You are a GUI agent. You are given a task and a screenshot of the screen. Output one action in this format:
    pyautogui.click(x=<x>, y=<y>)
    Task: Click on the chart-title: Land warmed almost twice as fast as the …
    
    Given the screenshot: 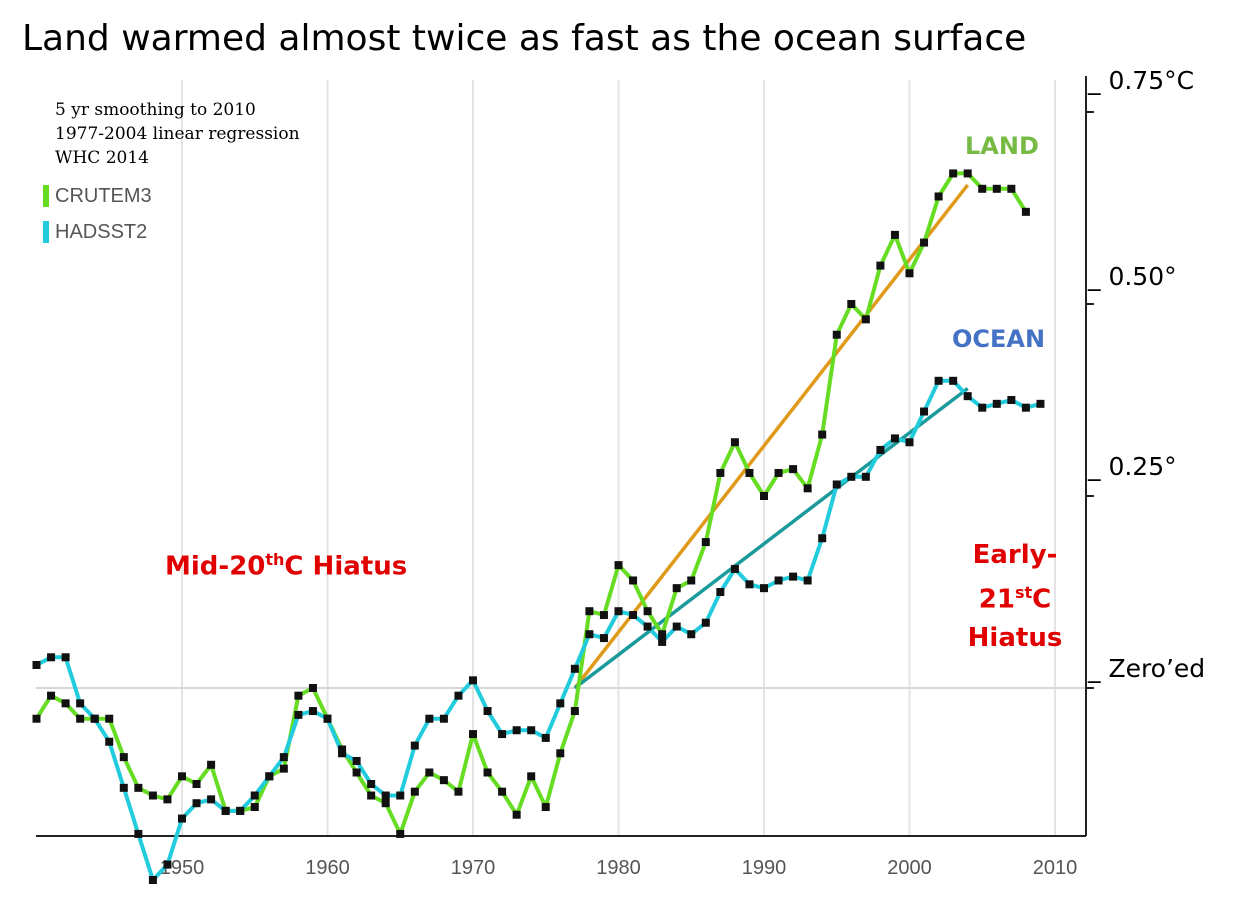 What is the action you would take?
    pyautogui.click(x=524, y=38)
    